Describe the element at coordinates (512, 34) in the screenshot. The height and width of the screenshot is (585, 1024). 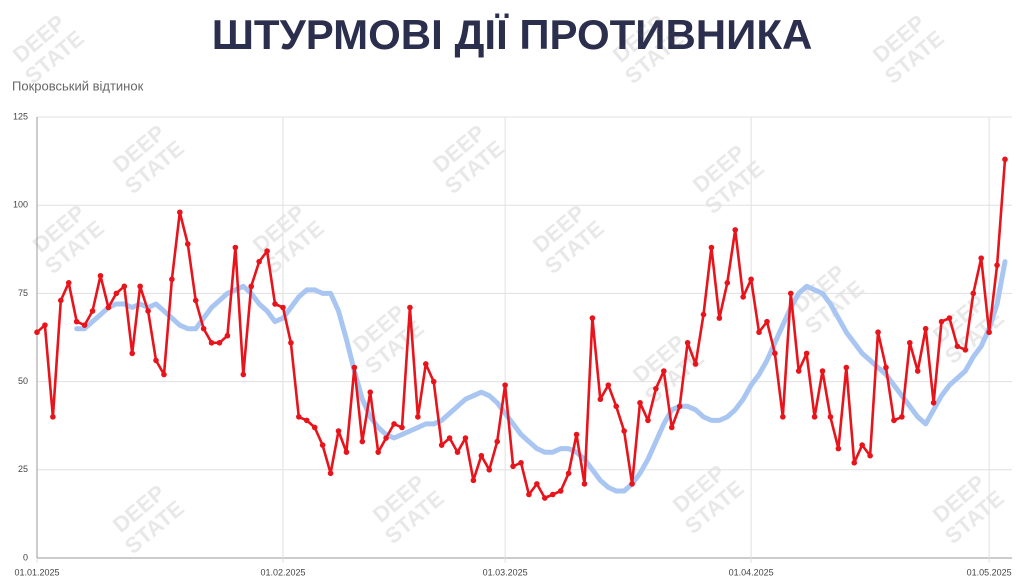
I see `chart-title: ШТУРМОВІ ДІЇ ПРОТИВНИКА` at that location.